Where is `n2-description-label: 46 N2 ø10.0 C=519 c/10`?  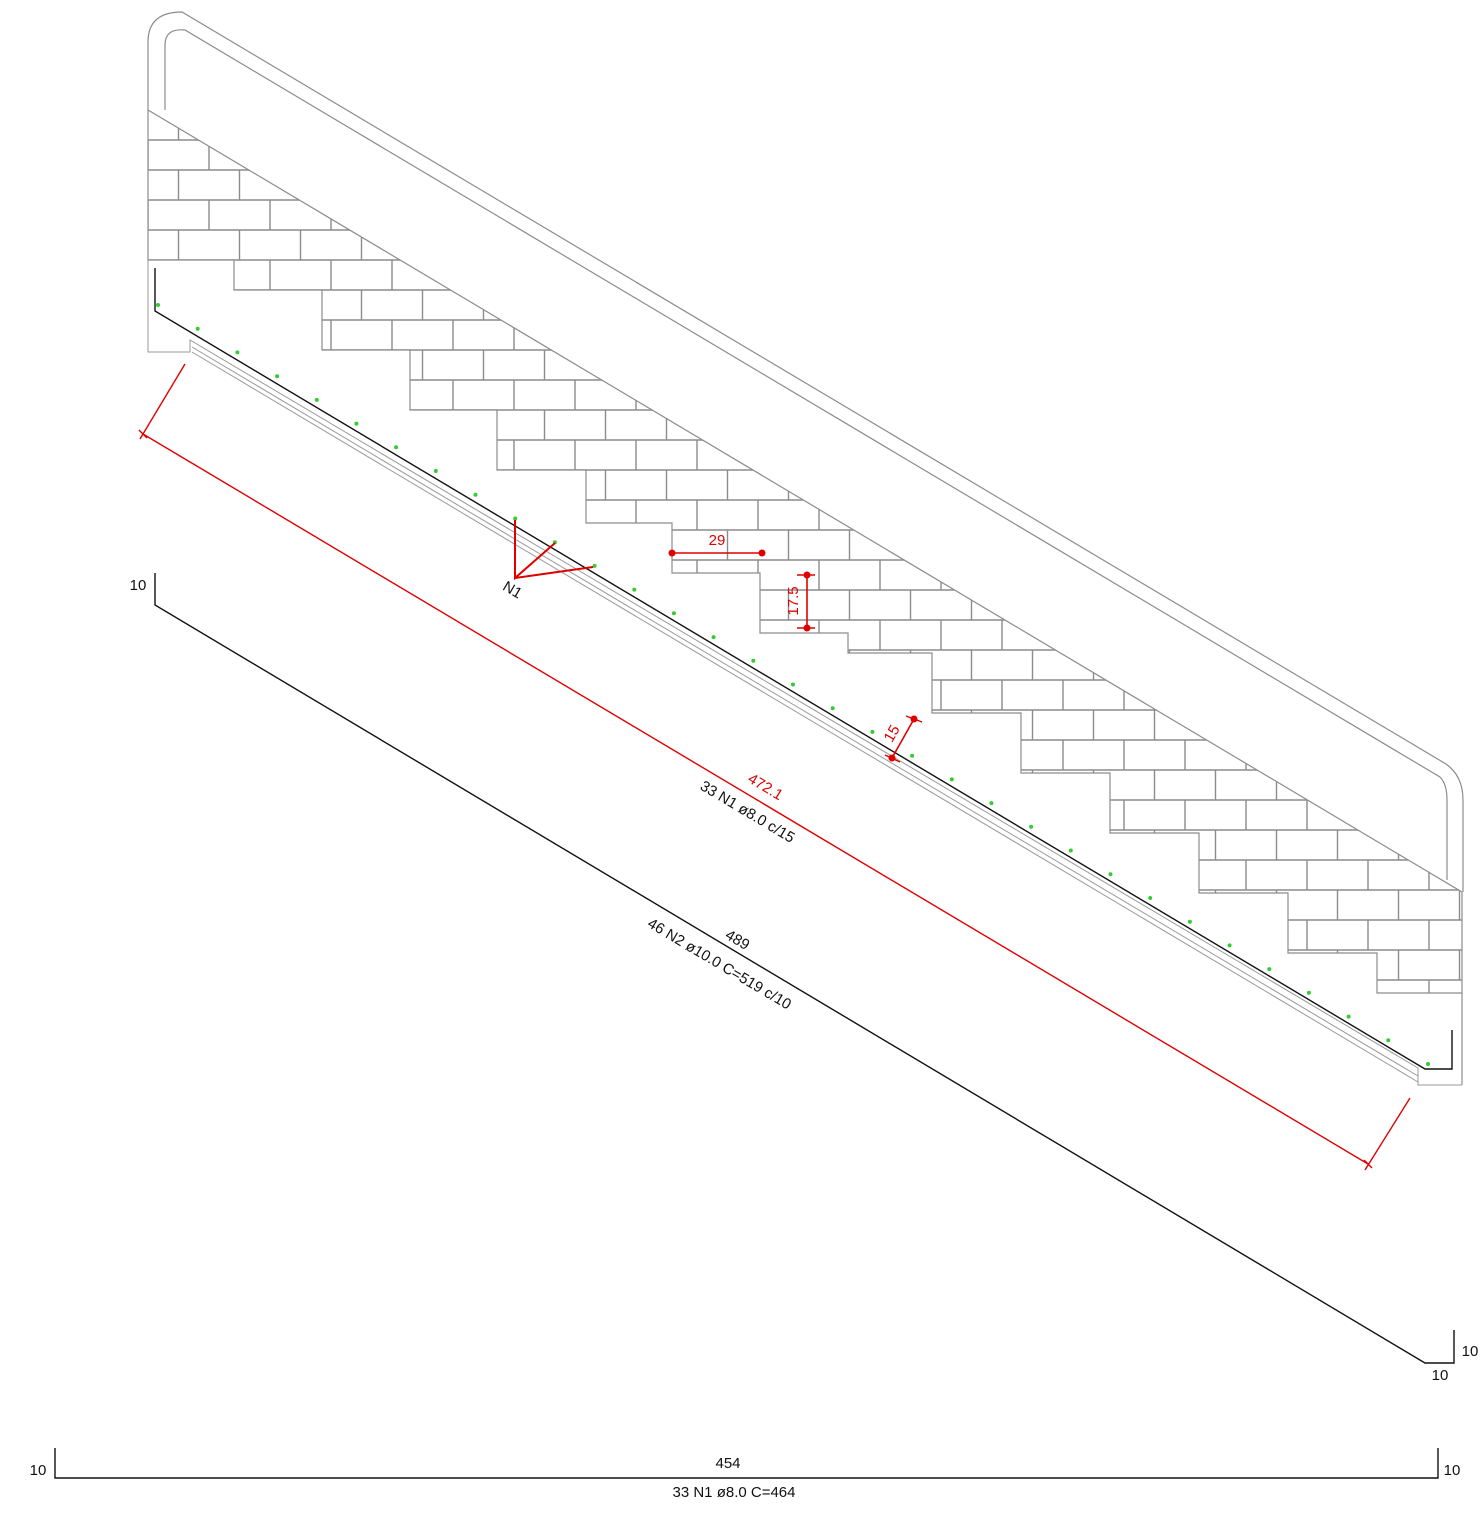 n2-description-label: 46 N2 ø10.0 C=519 c/10 is located at coordinates (720, 964).